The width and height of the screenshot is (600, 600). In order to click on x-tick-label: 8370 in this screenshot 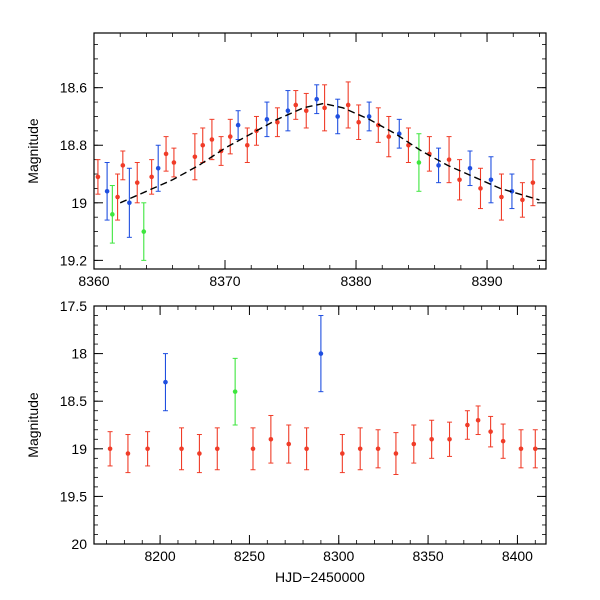, I will do `click(224, 281)`.